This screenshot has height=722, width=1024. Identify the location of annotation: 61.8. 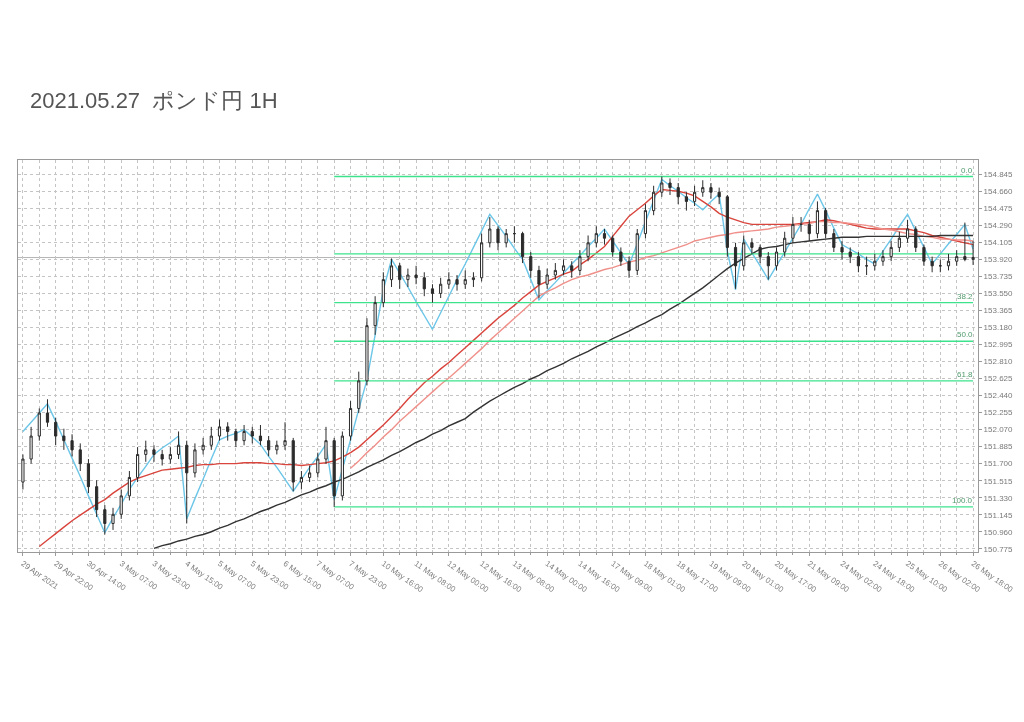
(965, 374).